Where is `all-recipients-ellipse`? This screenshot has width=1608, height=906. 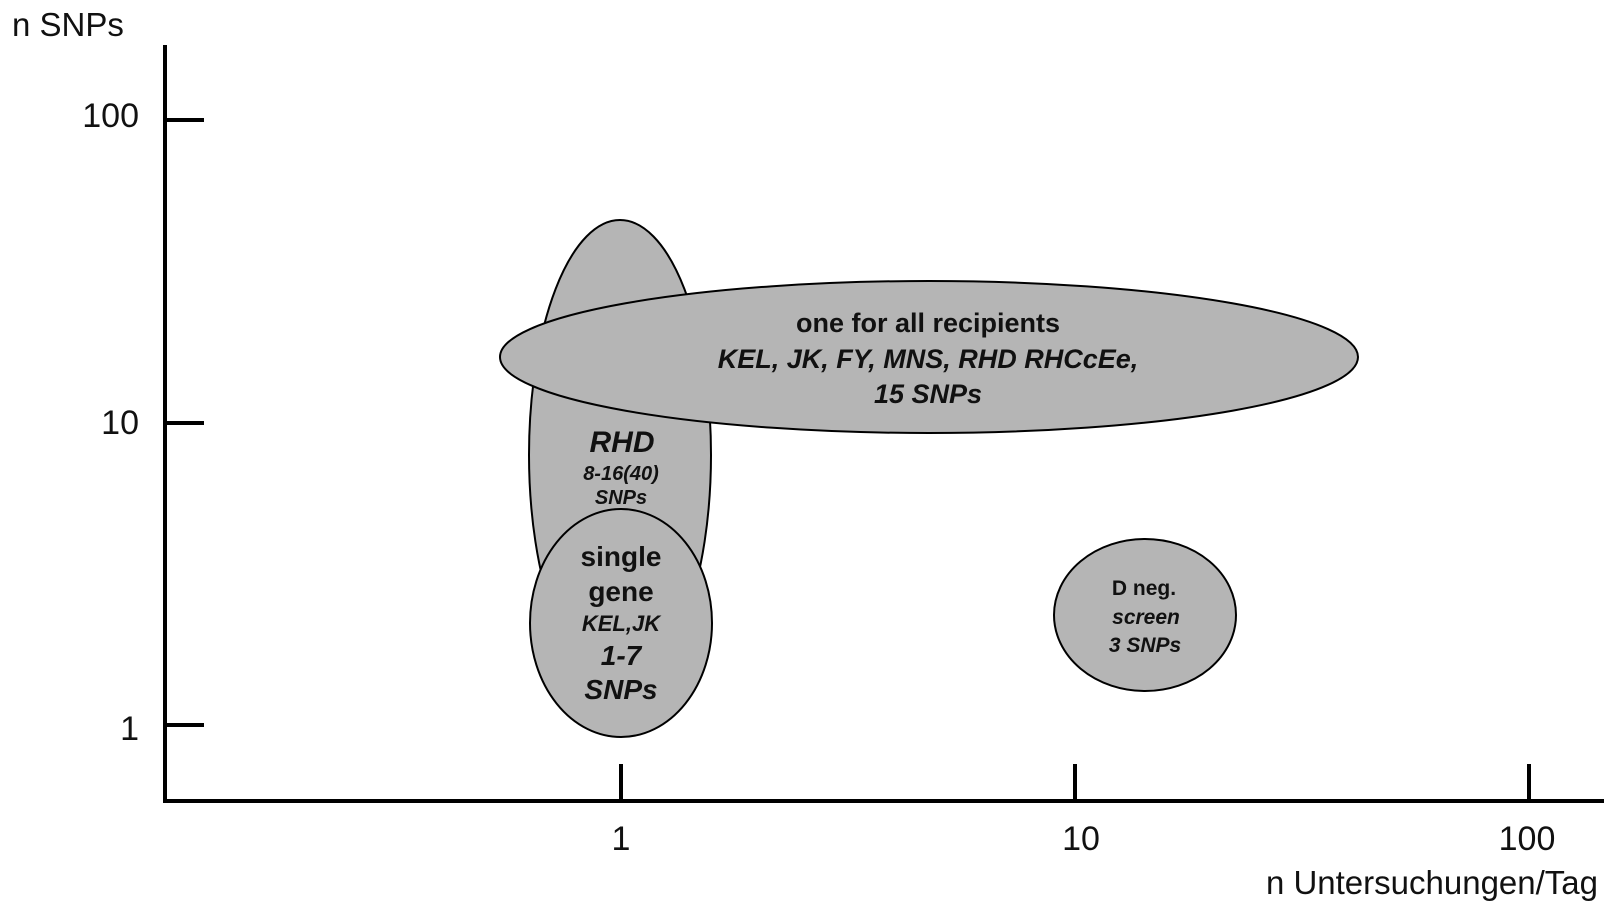 all-recipients-ellipse is located at coordinates (929, 357).